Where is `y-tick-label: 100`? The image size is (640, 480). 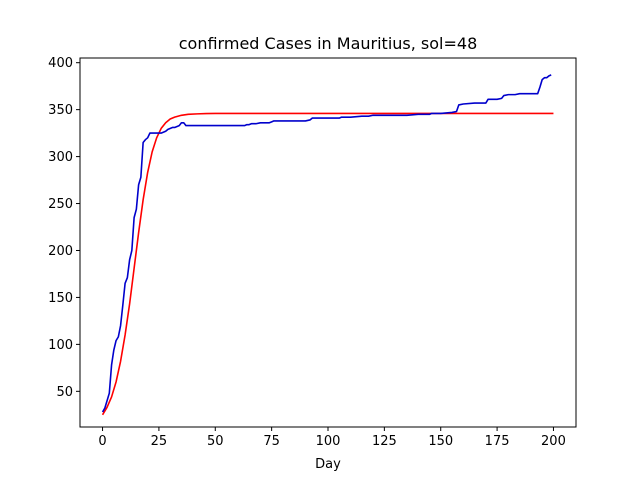
y-tick-label: 100 is located at coordinates (60, 345).